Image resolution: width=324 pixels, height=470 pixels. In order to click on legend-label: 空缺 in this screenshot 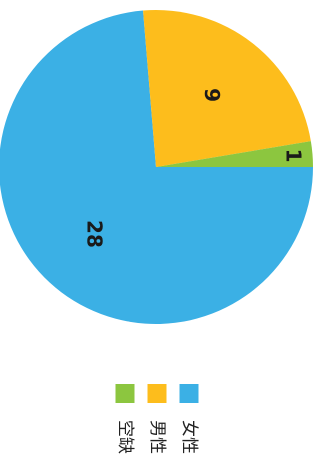, I will do `click(125, 437)`.